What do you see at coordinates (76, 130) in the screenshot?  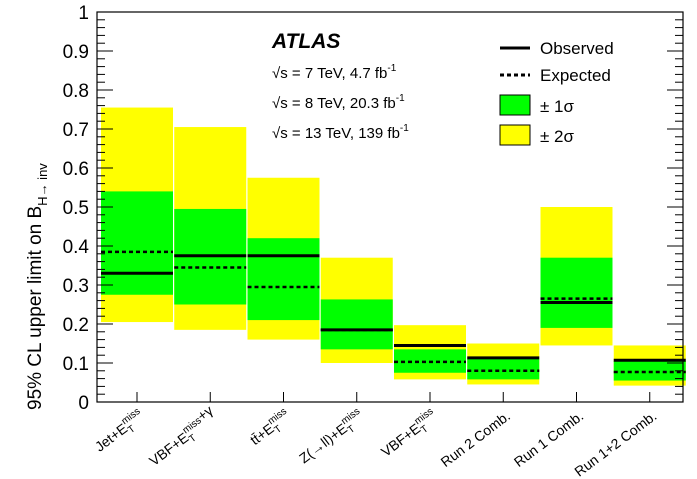 I see `y-tick-label-7: 0.7` at bounding box center [76, 130].